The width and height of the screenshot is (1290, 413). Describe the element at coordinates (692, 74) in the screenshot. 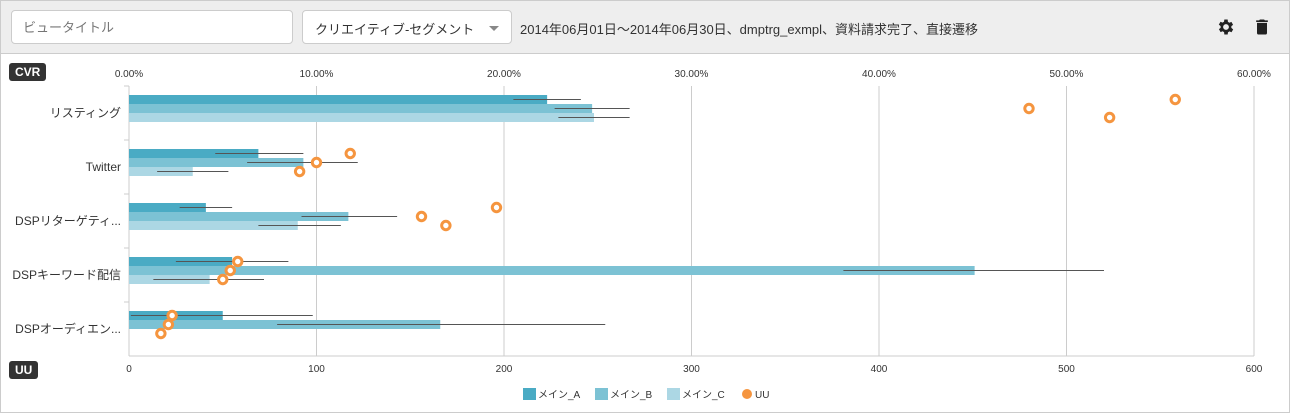

I see `cvr-tick-label: 30.00%` at that location.